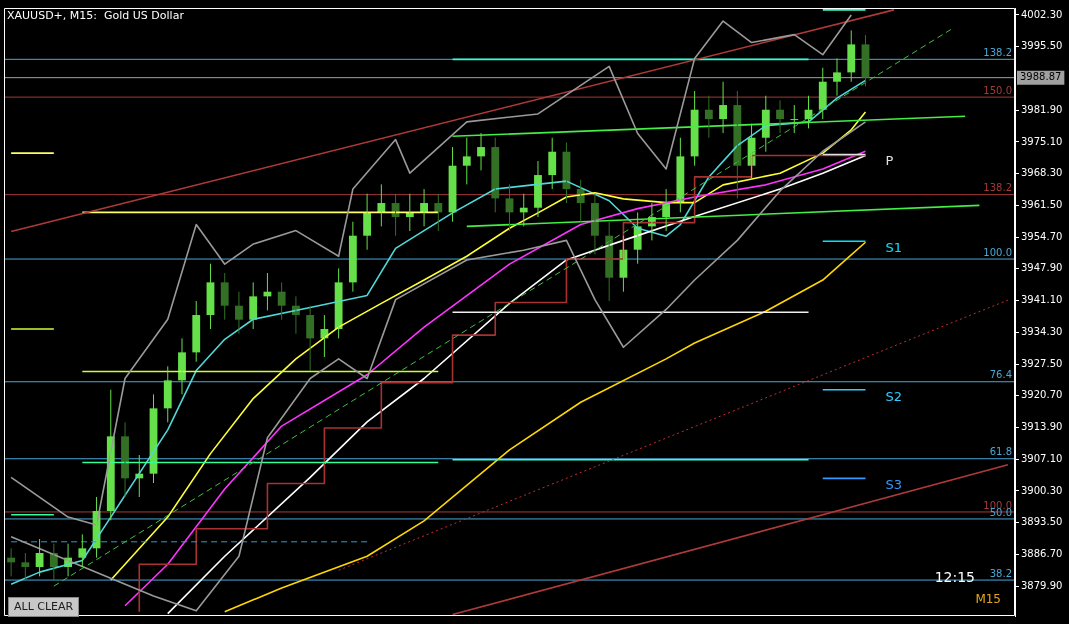 The width and height of the screenshot is (1069, 624). Describe the element at coordinates (1042, 363) in the screenshot. I see `y-tick-label: 3927.50` at that location.